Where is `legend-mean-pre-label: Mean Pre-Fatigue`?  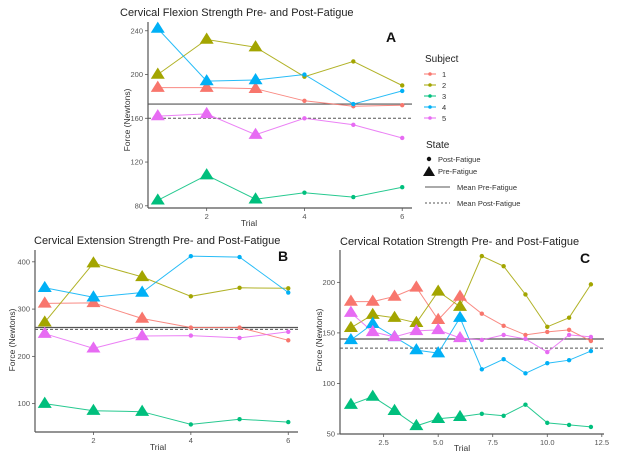
legend-mean-pre-label: Mean Pre-Fatigue is located at coordinates (487, 187).